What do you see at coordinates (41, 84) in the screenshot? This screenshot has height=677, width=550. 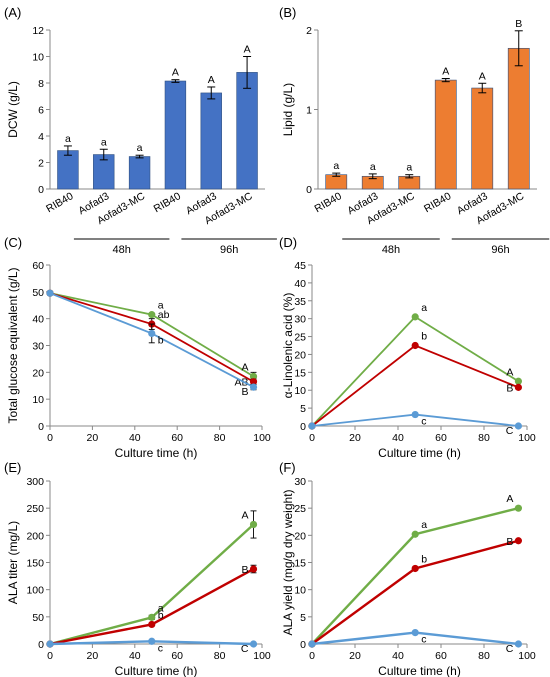 I see `y-tick-label: 8` at bounding box center [41, 84].